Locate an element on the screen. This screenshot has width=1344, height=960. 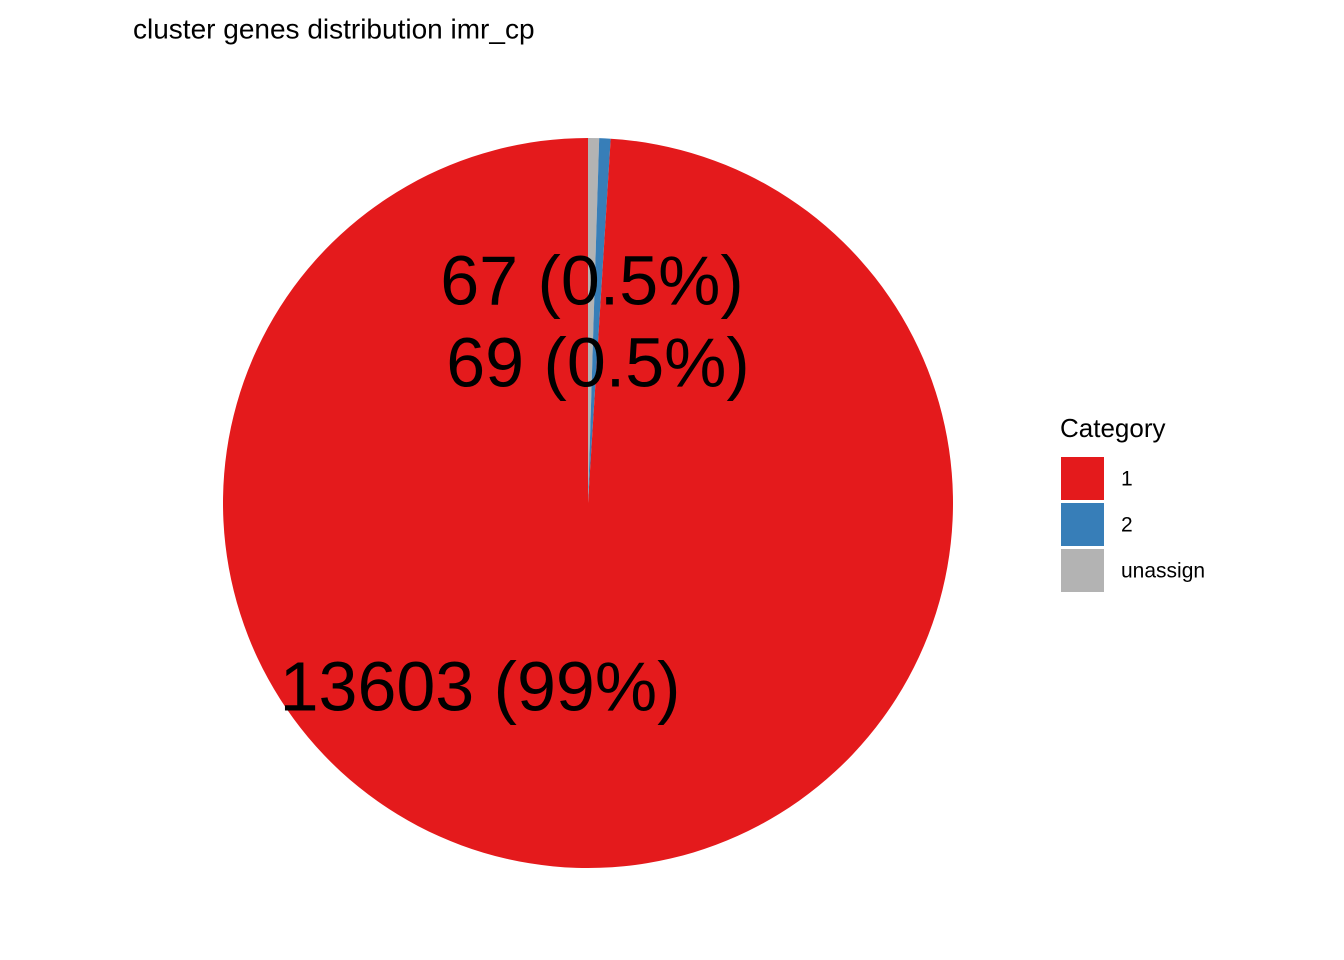
slice-label: 69 (0.5%) is located at coordinates (597, 362).